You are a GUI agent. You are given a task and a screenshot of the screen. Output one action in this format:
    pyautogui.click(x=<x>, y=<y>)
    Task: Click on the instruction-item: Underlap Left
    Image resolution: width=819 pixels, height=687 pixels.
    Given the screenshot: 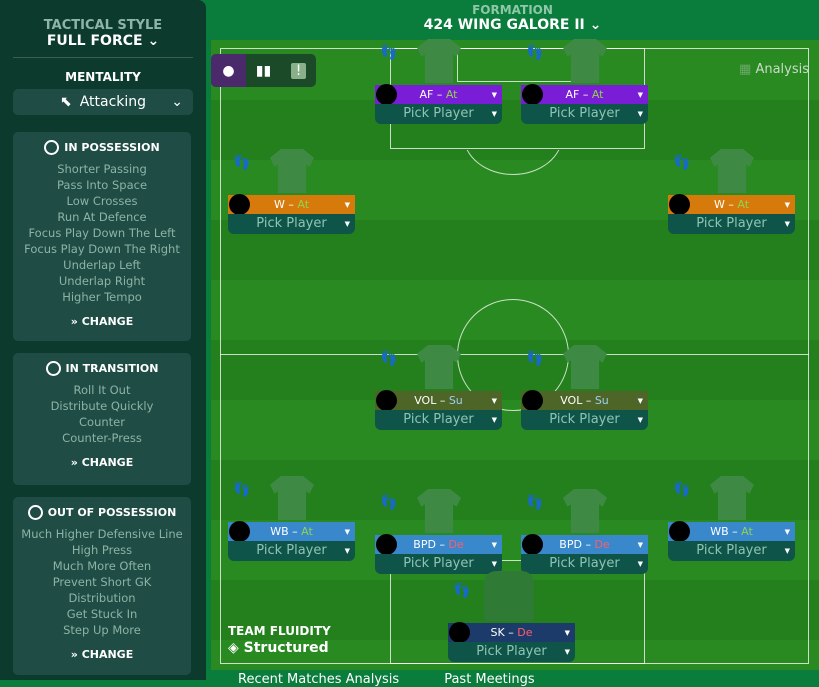 What is the action you would take?
    pyautogui.click(x=102, y=265)
    